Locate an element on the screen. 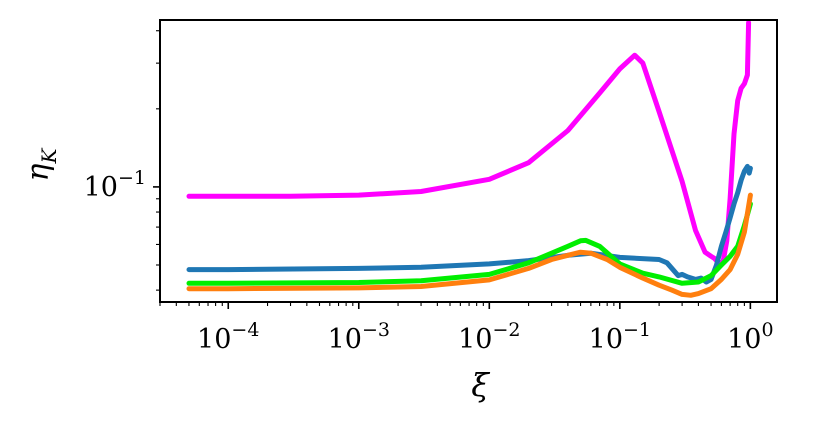 This screenshot has width=830, height=426. x-tick-label-exponent: 0 is located at coordinates (767, 330).